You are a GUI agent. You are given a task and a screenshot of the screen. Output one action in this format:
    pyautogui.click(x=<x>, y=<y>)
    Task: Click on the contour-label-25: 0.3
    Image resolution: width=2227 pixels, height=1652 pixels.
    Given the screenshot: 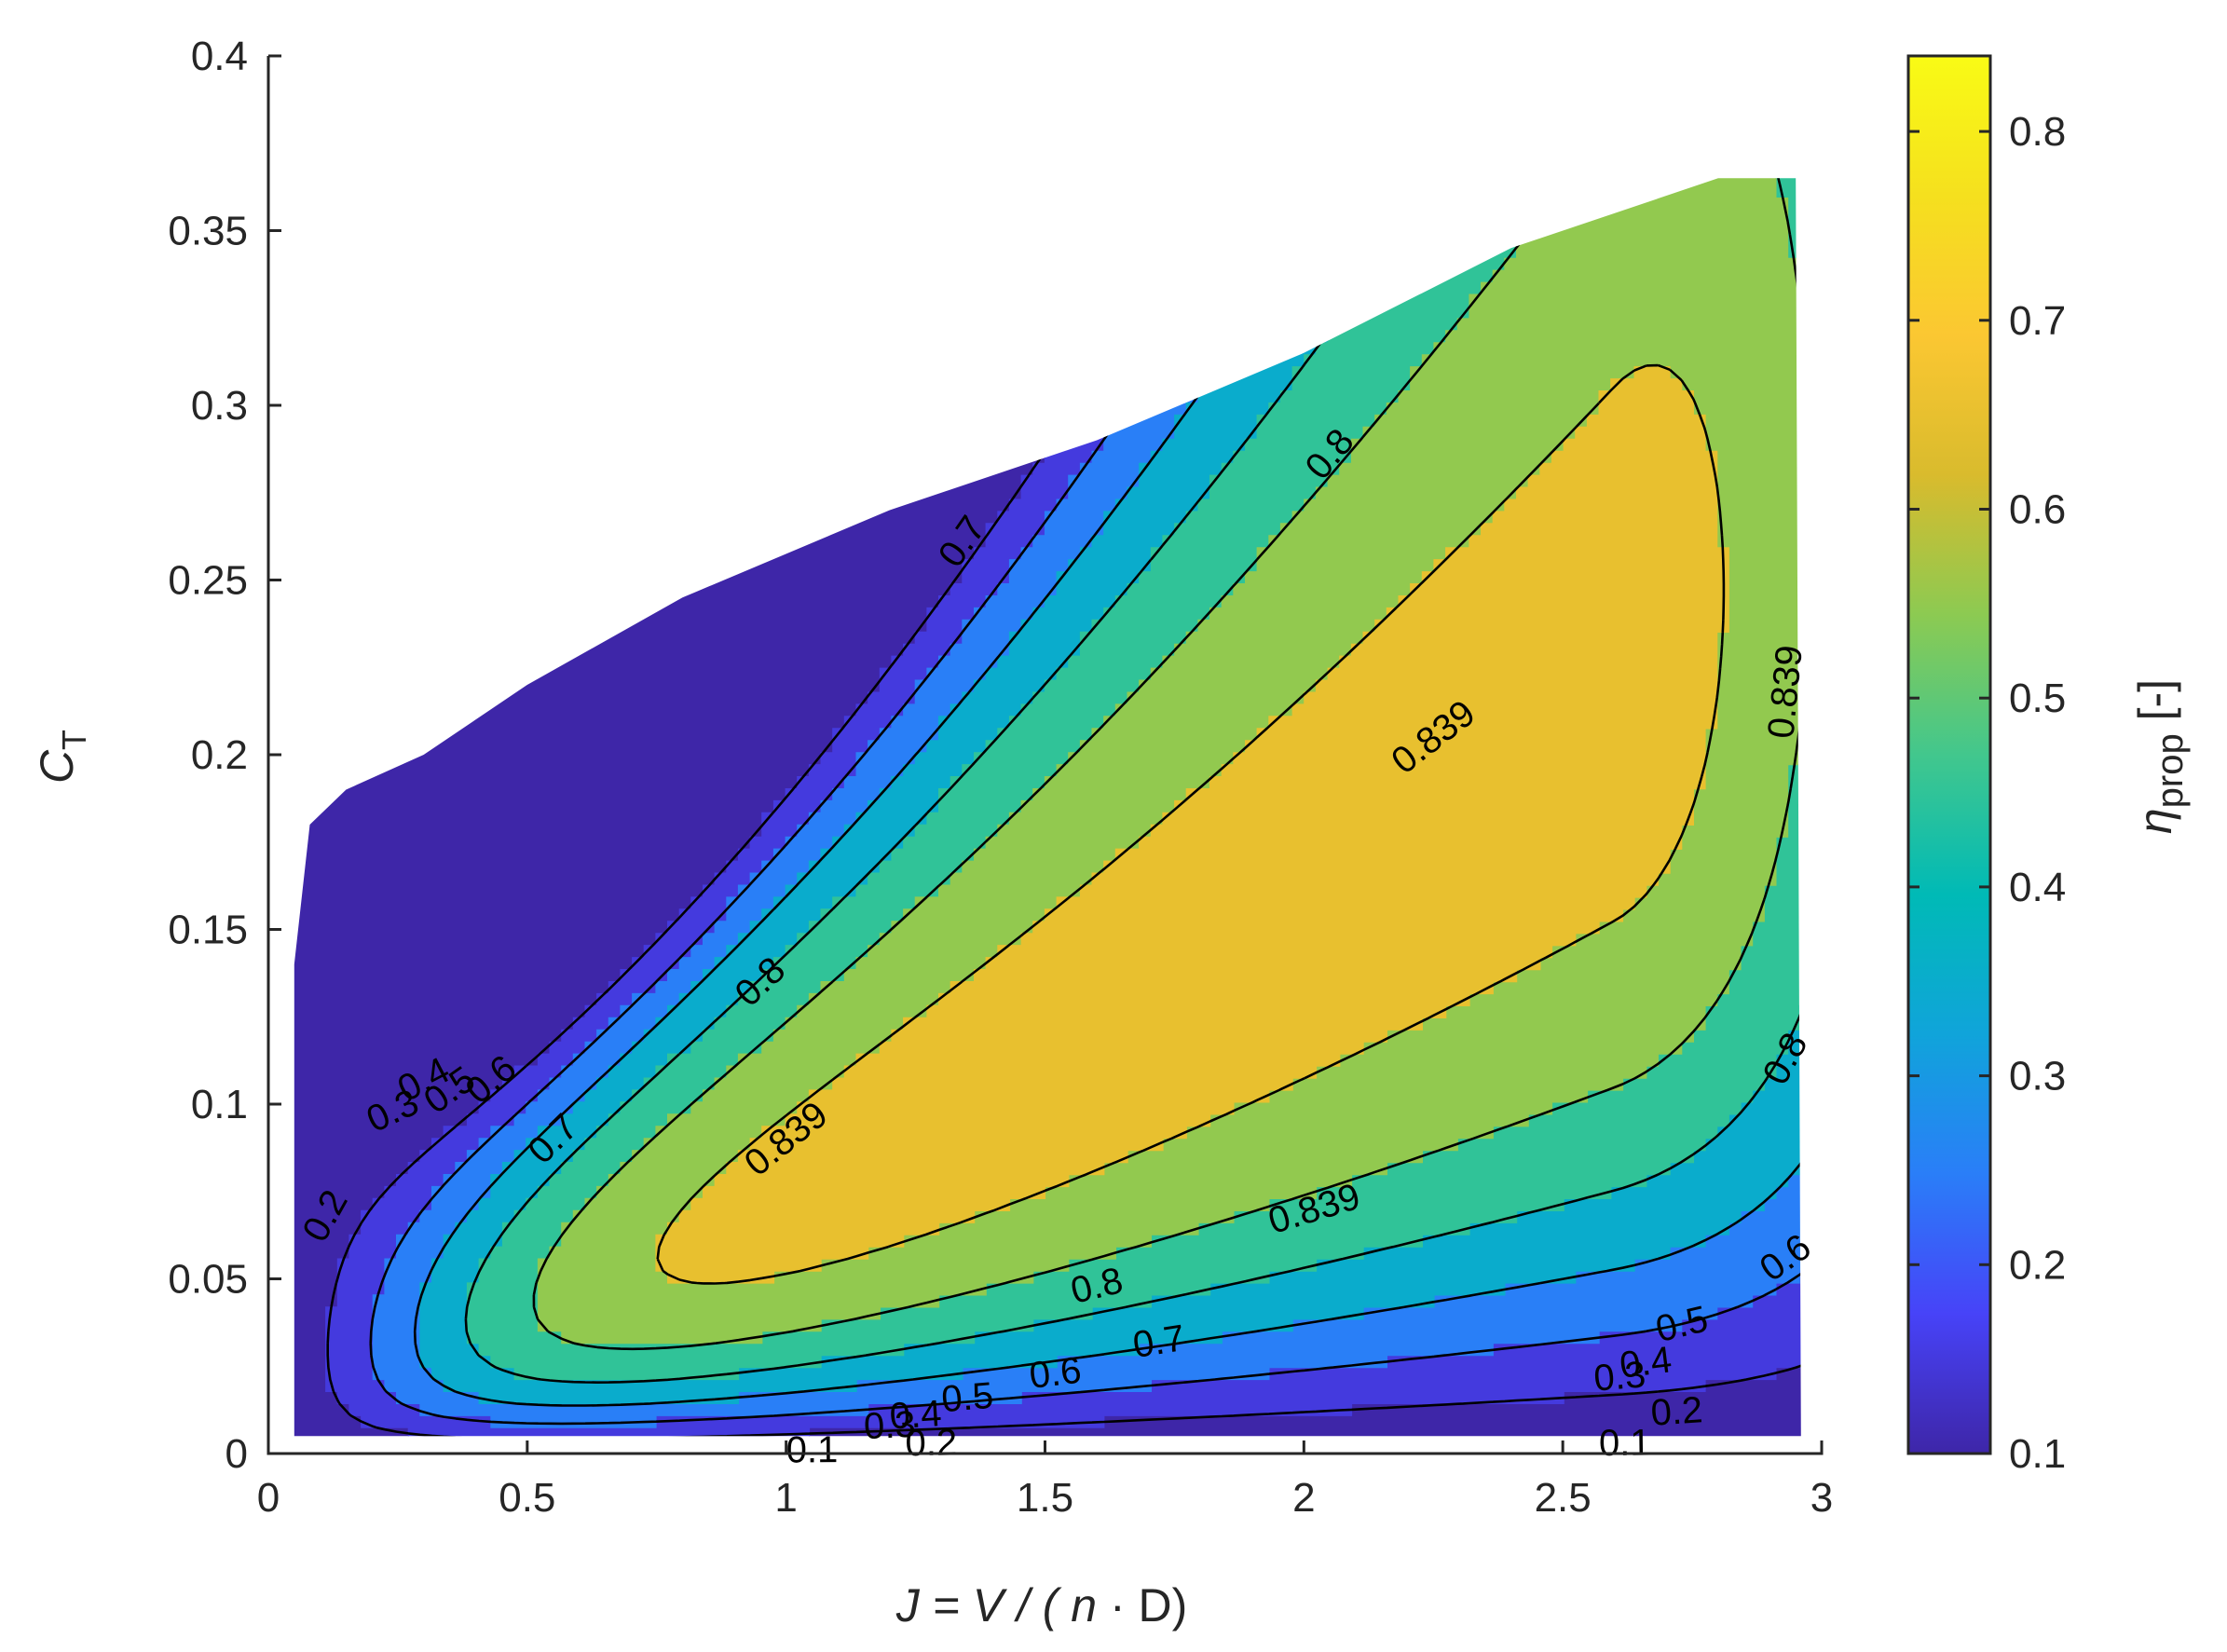 What is the action you would take?
    pyautogui.click(x=1619, y=1376)
    